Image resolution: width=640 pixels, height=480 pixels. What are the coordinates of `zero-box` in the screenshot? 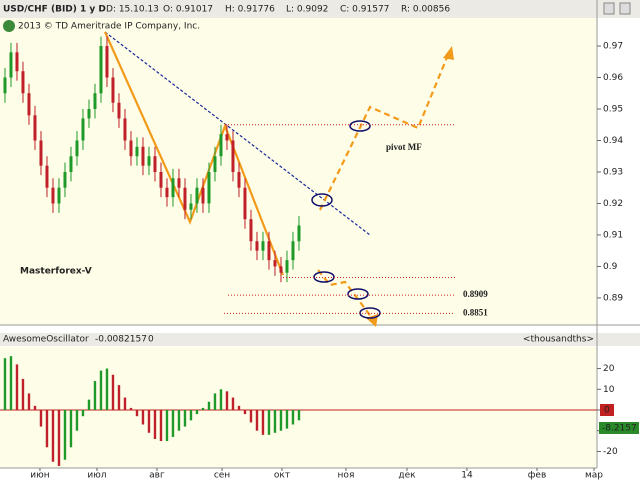 It's located at (607, 409).